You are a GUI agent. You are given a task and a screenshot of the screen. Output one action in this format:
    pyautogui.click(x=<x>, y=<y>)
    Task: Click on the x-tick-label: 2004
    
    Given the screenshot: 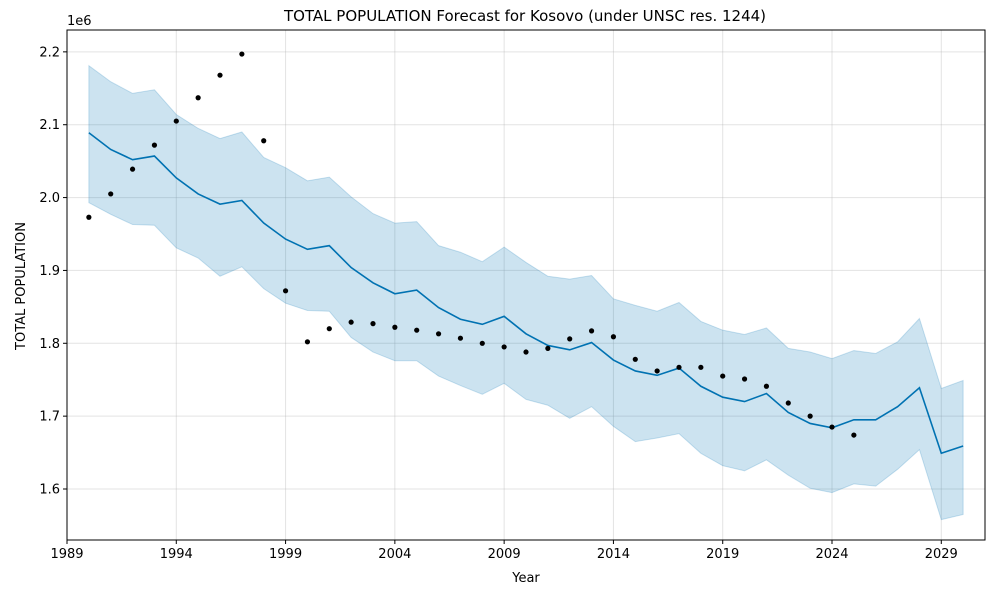 What is the action you would take?
    pyautogui.click(x=394, y=554)
    